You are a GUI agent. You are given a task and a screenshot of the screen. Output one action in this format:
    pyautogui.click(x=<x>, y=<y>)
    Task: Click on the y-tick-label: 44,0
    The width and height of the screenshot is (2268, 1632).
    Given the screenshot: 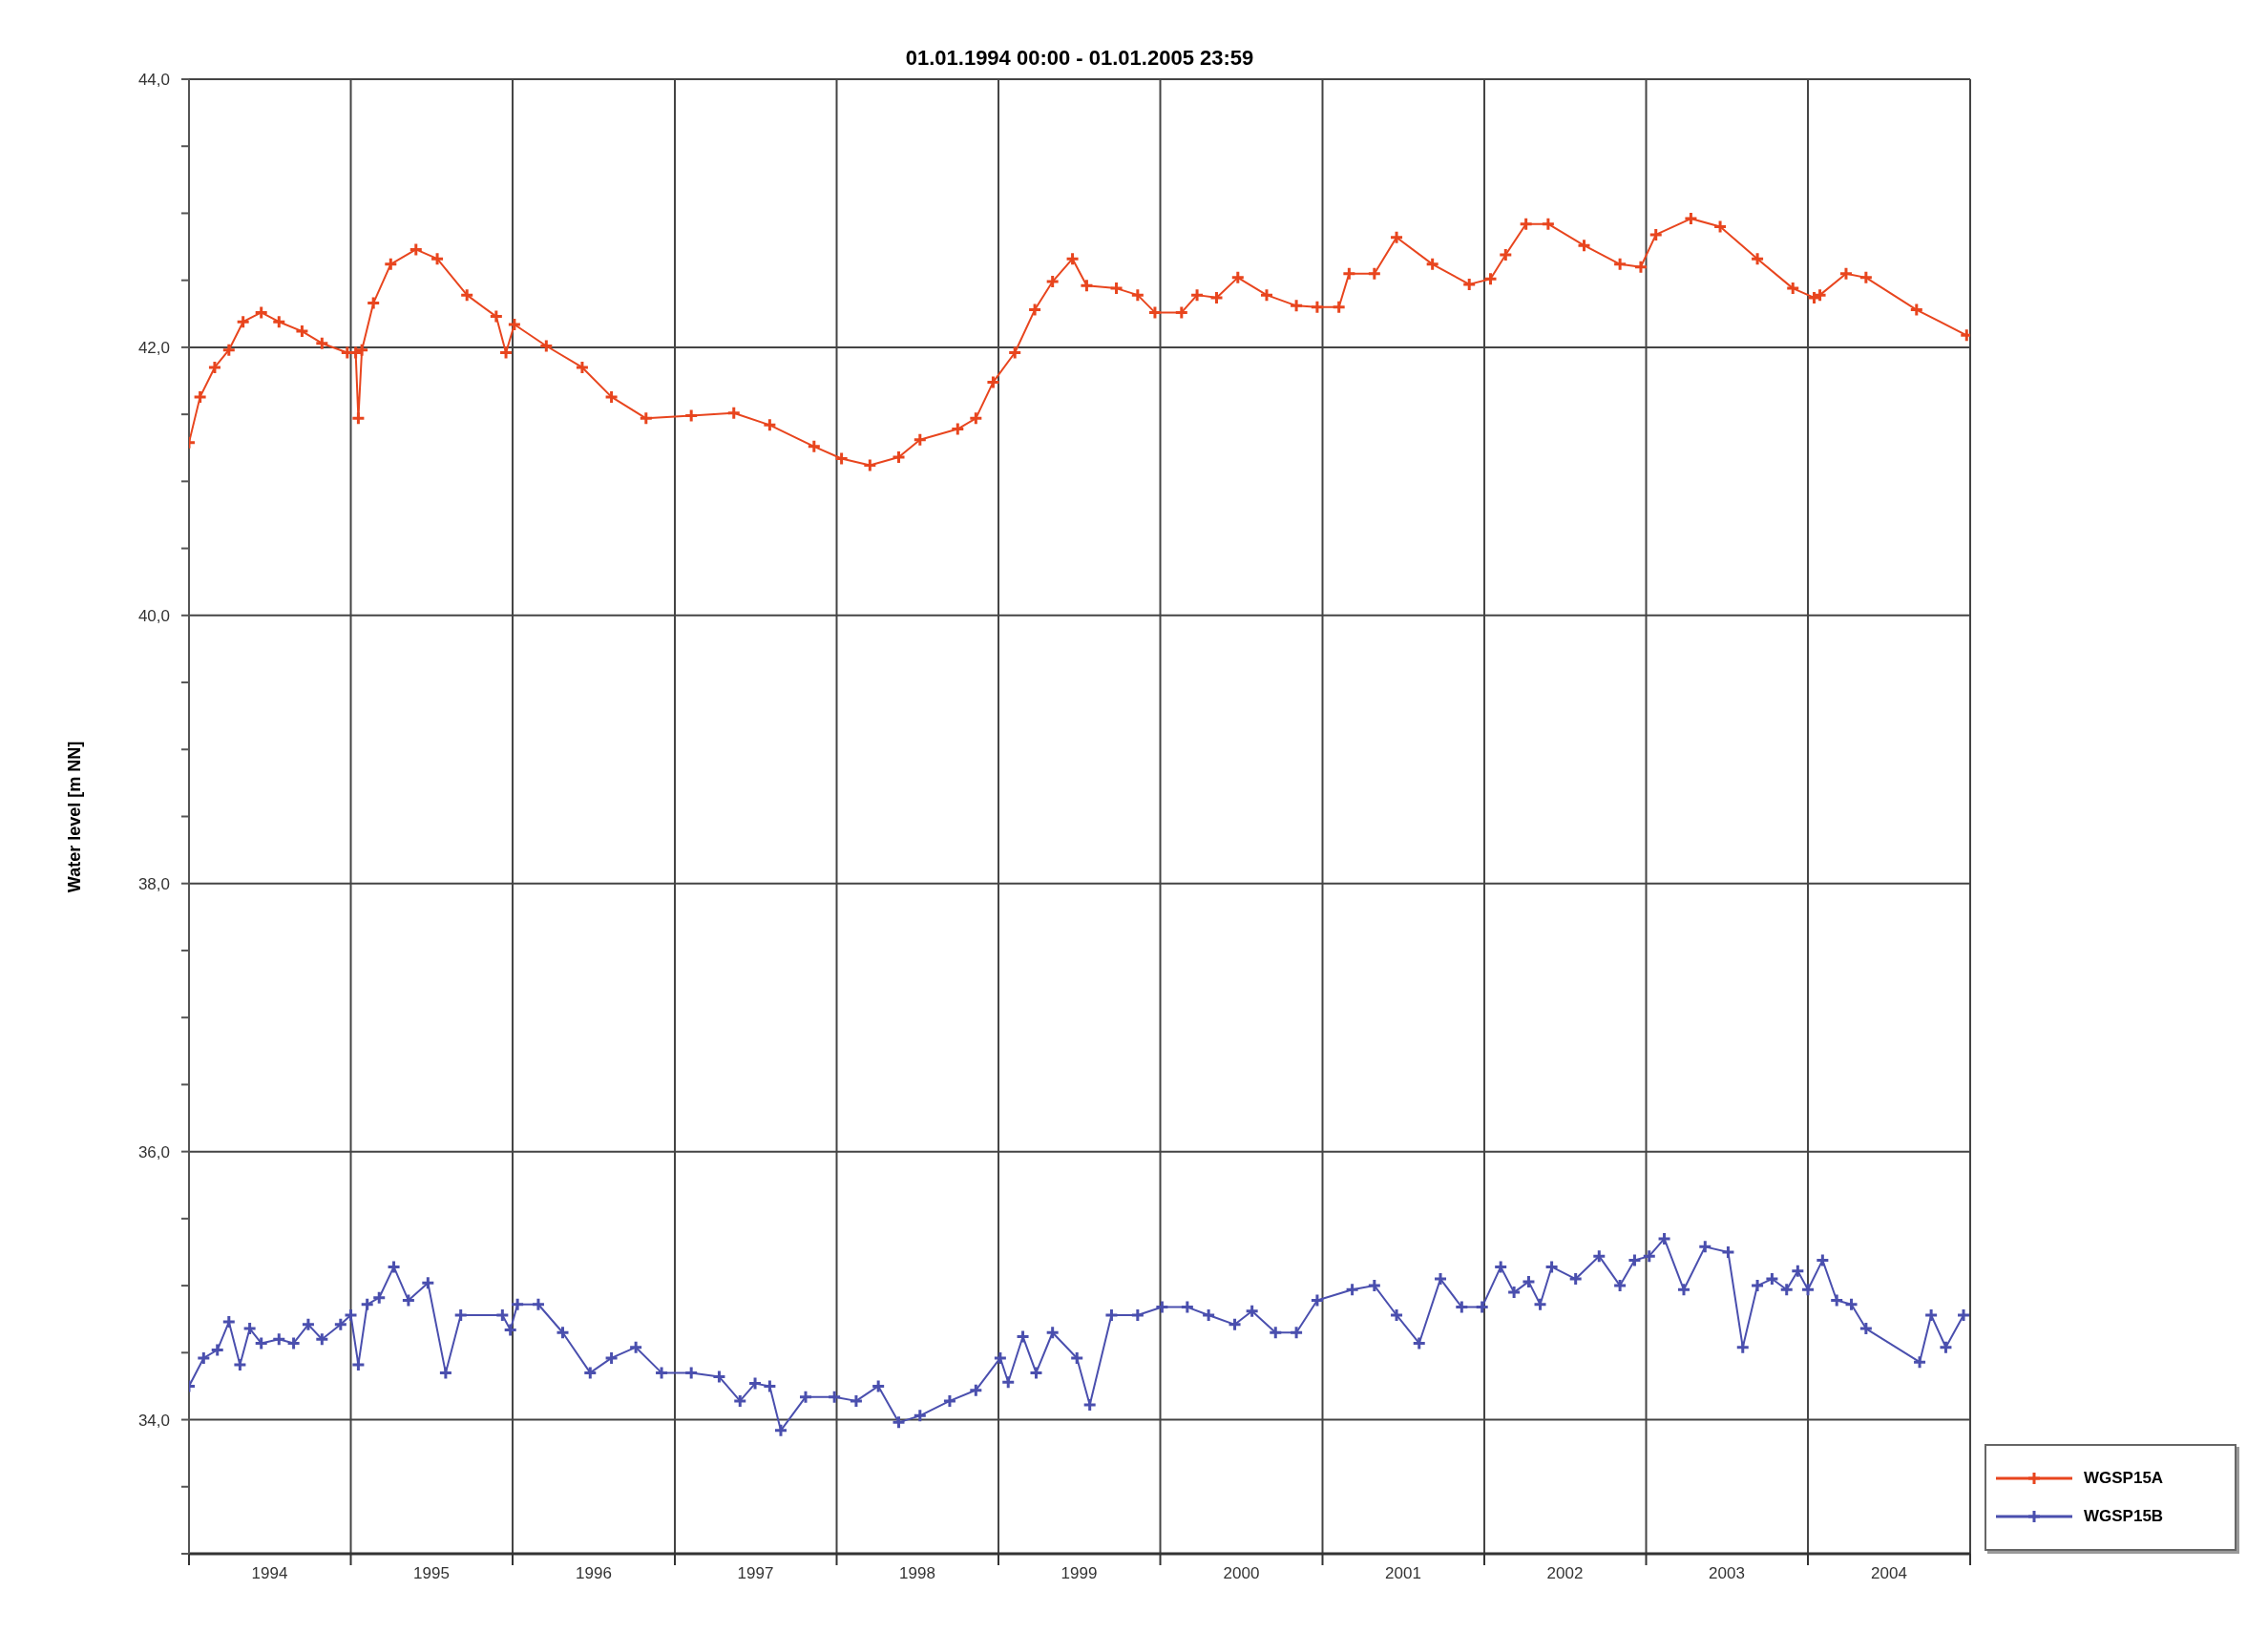 What is the action you would take?
    pyautogui.click(x=154, y=80)
    